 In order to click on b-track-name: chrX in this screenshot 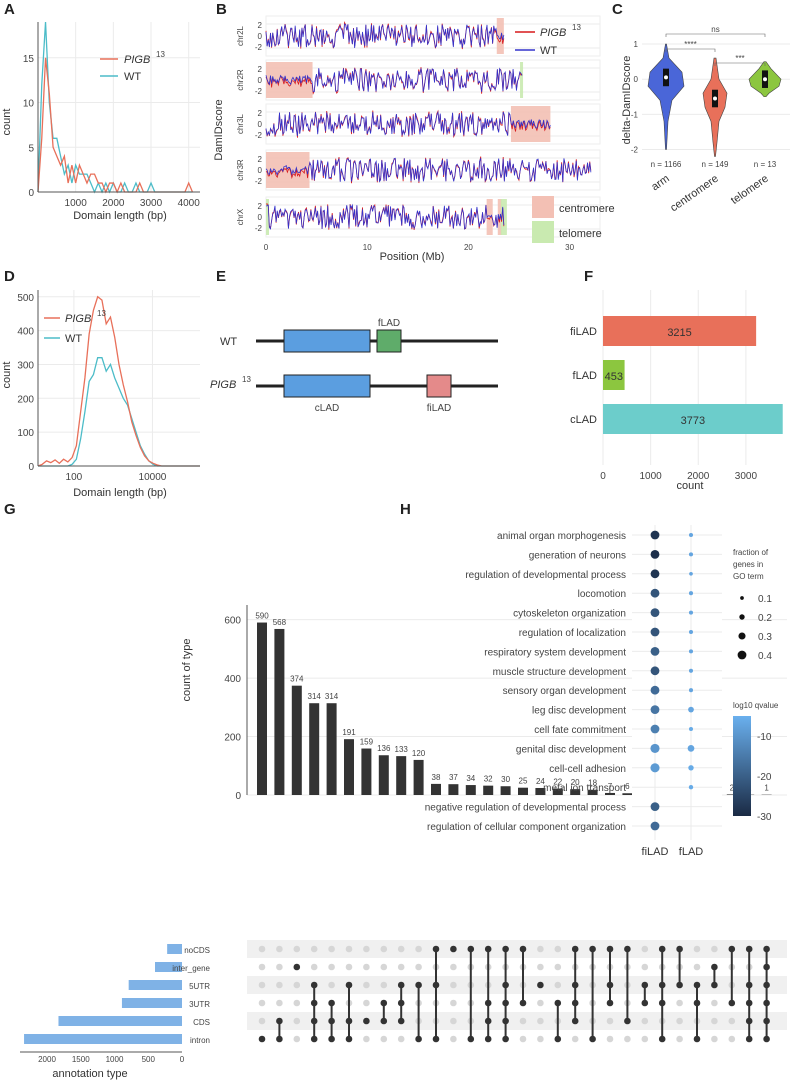, I will do `click(240, 216)`.